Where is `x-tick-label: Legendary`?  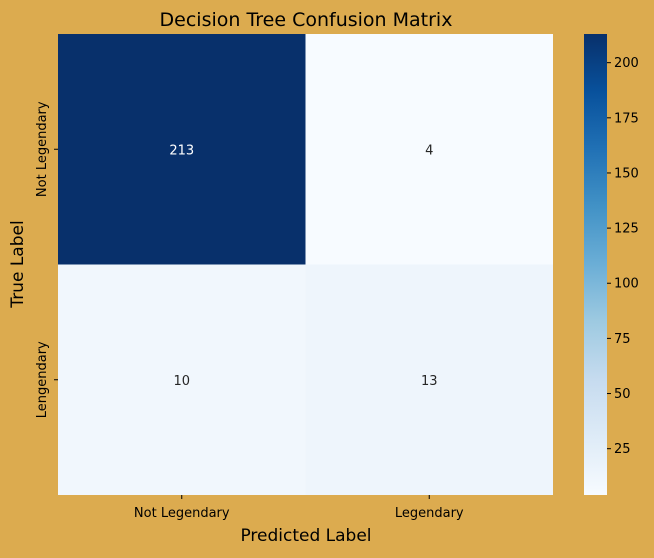
x-tick-label: Legendary is located at coordinates (429, 513).